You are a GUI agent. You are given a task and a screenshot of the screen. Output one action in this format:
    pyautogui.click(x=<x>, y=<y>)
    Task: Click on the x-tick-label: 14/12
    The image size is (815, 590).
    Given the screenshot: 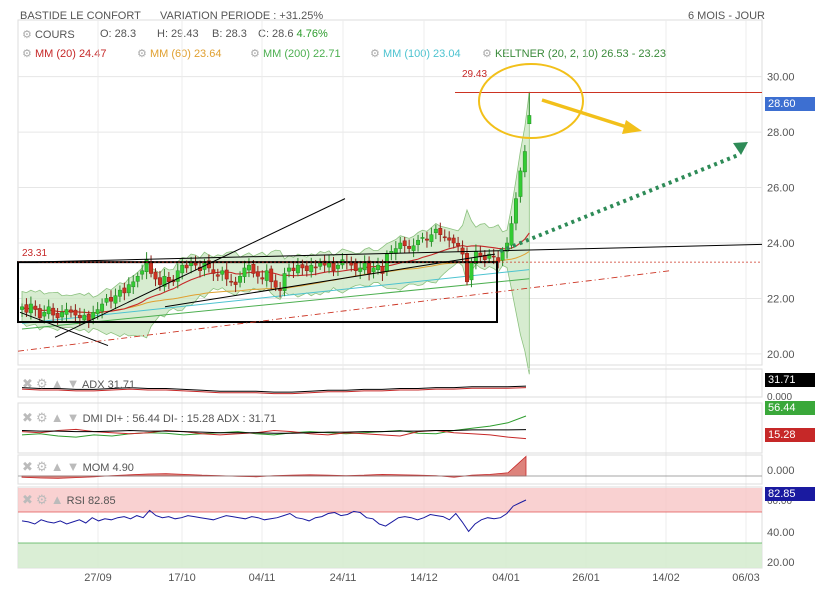 What is the action you would take?
    pyautogui.click(x=424, y=578)
    